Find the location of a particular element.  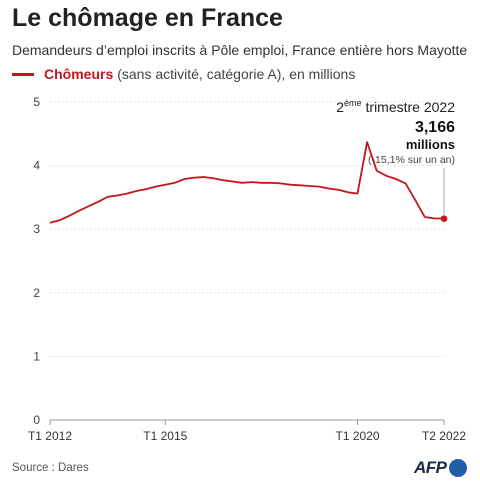

y-tick-label: 0 is located at coordinates (36, 420).